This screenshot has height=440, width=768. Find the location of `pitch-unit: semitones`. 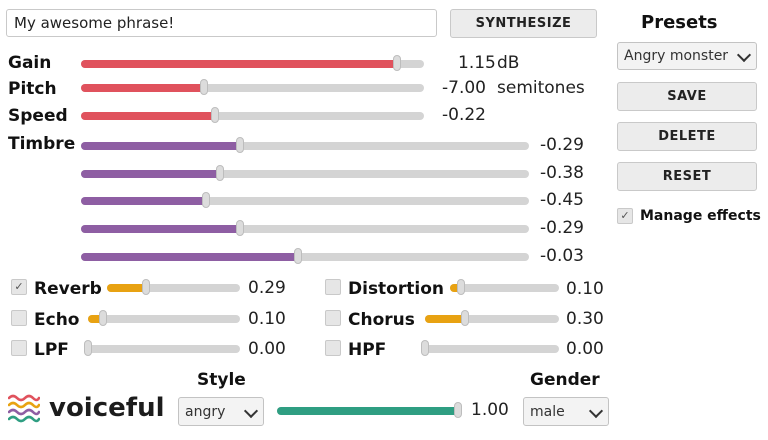

pitch-unit: semitones is located at coordinates (541, 88).